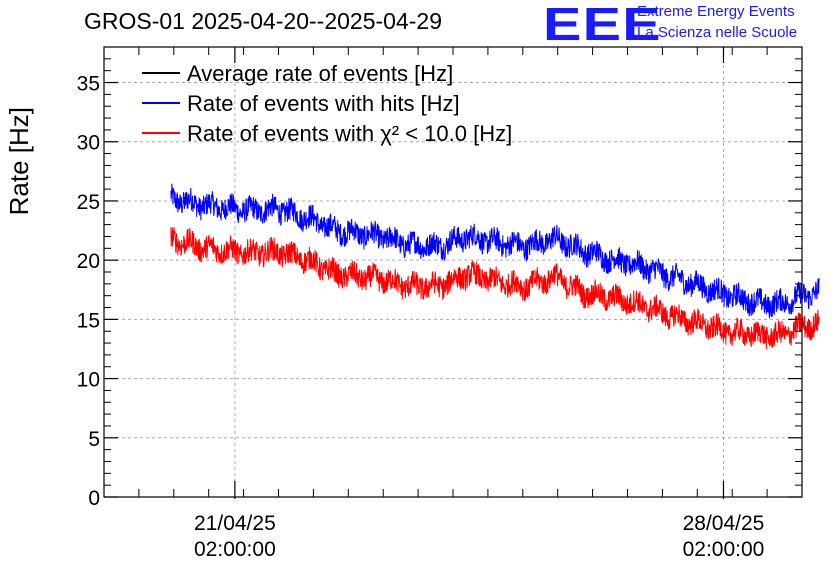  I want to click on legend-label: Rate of events with χ² < 10.0 [Hz], so click(349, 133).